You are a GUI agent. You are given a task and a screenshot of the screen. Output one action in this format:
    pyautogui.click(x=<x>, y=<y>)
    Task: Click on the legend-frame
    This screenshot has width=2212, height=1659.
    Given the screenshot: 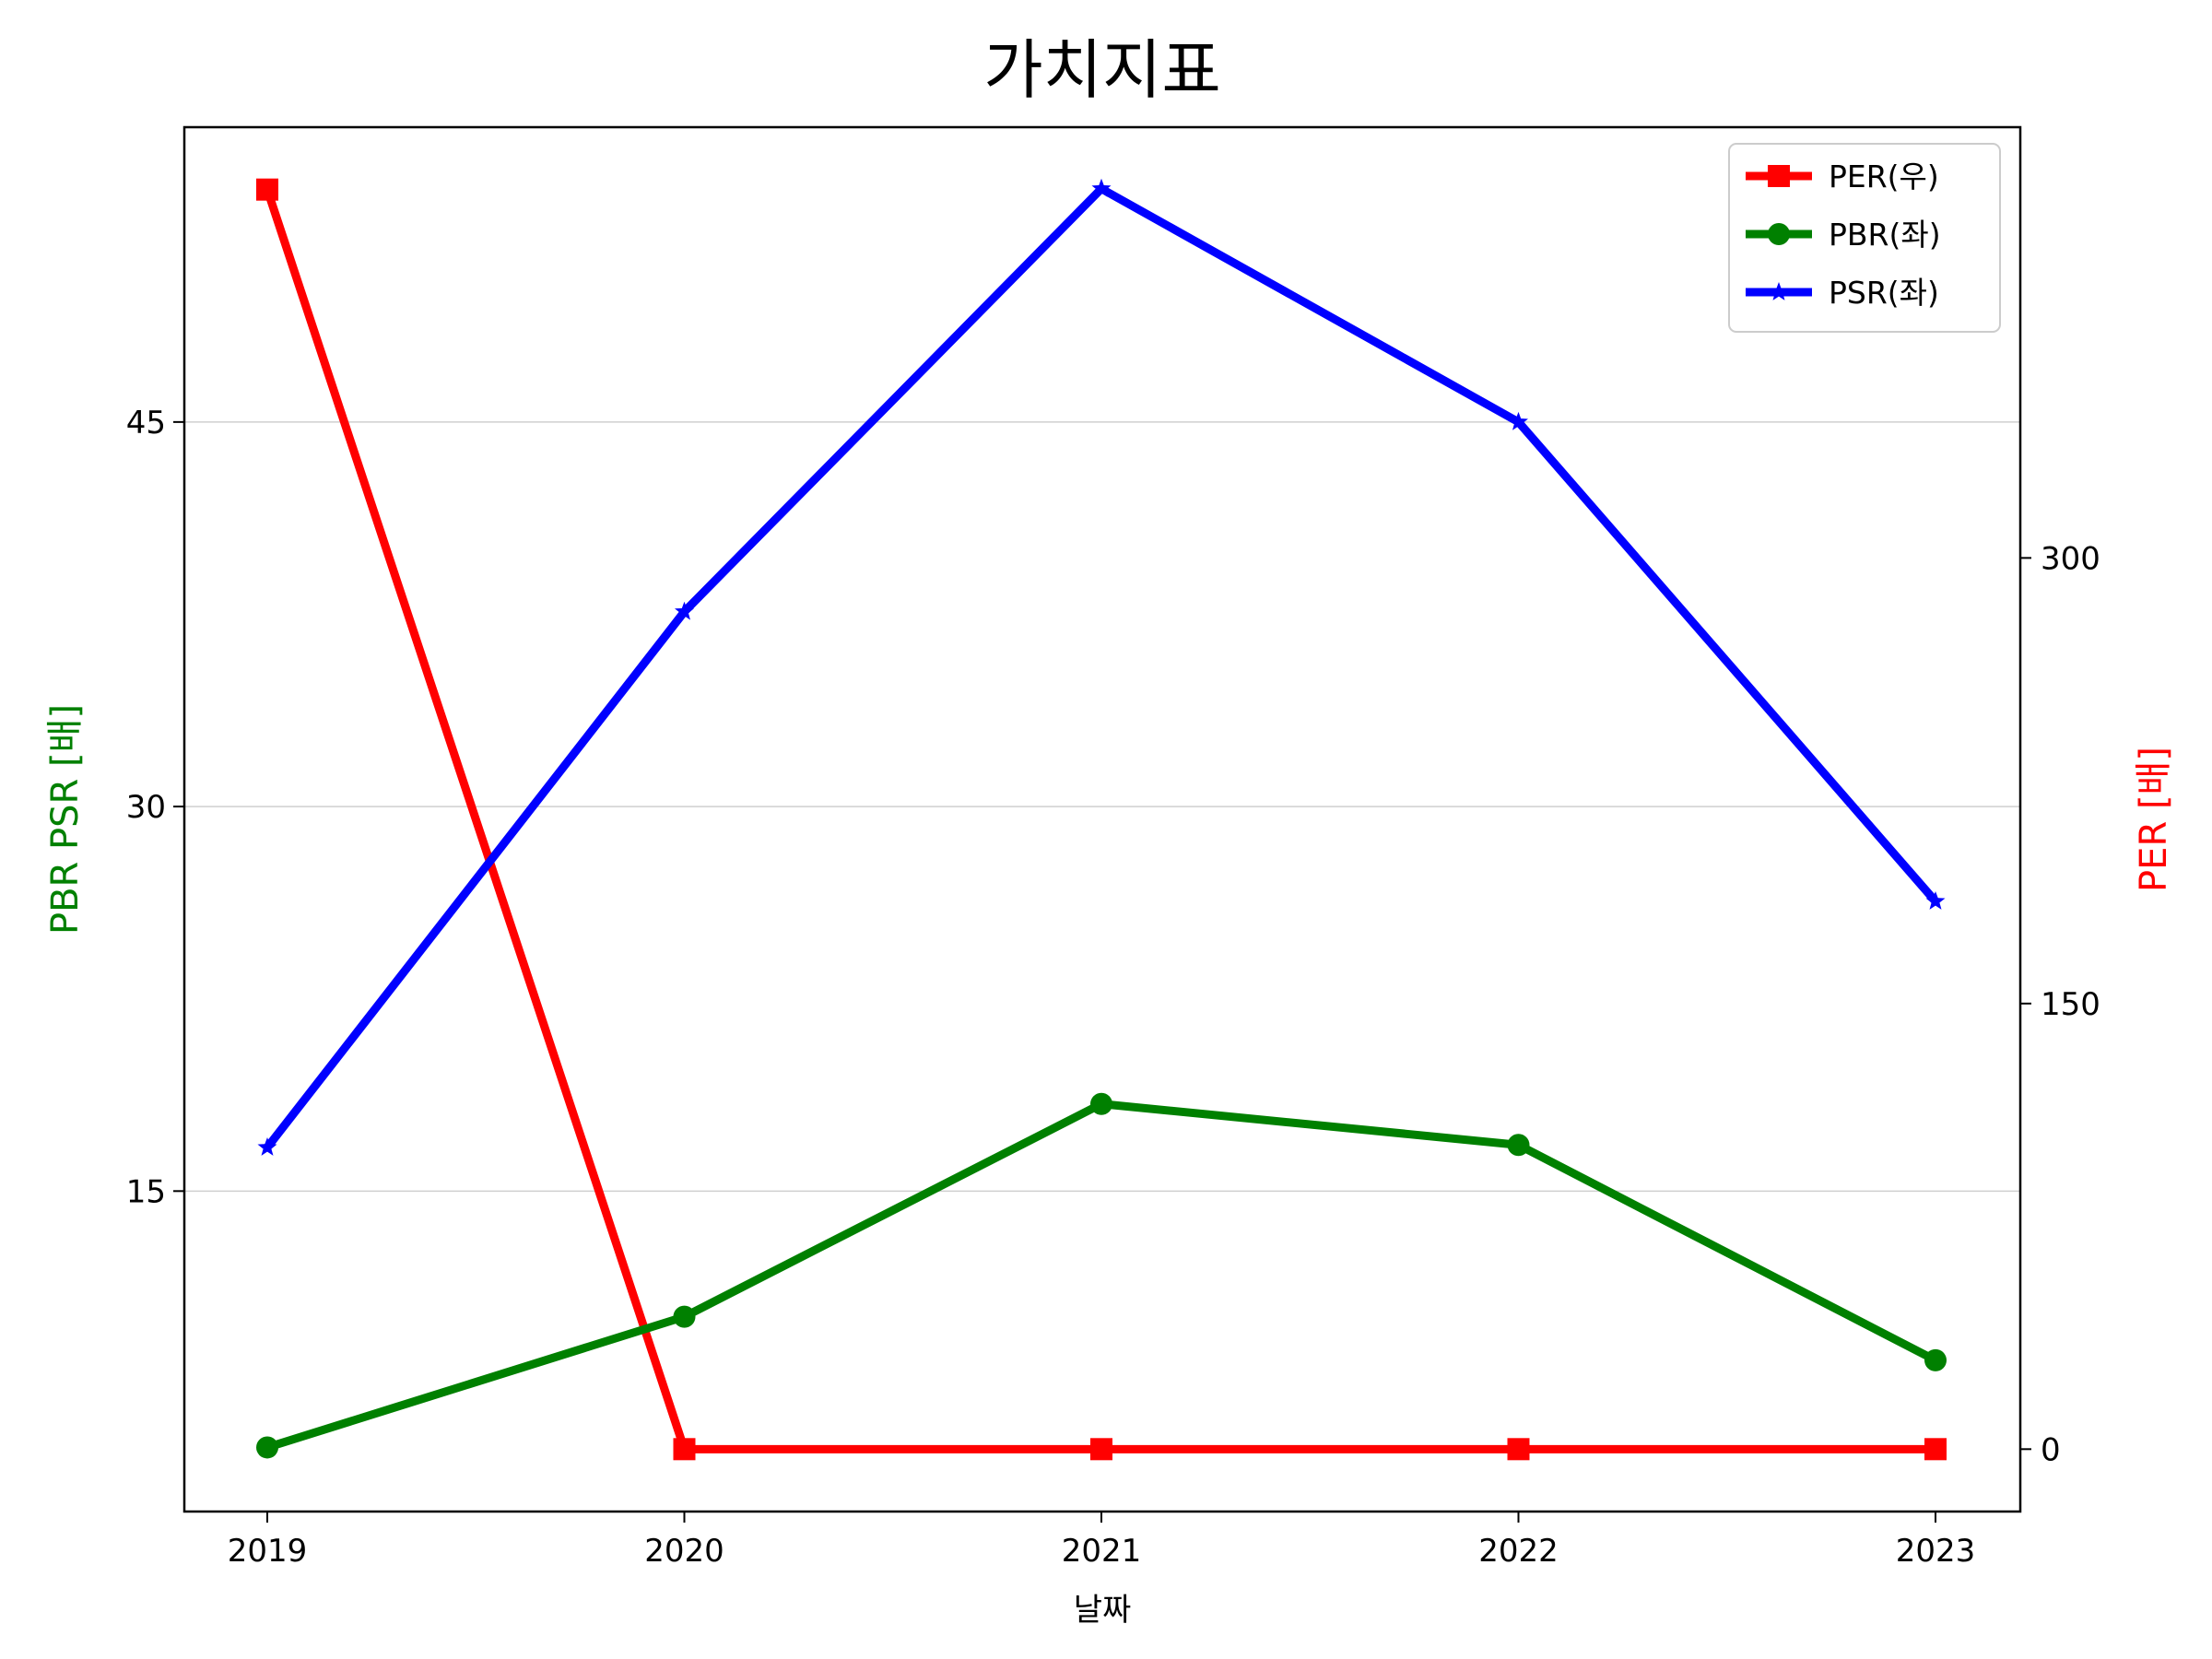 What is the action you would take?
    pyautogui.click(x=1864, y=238)
    